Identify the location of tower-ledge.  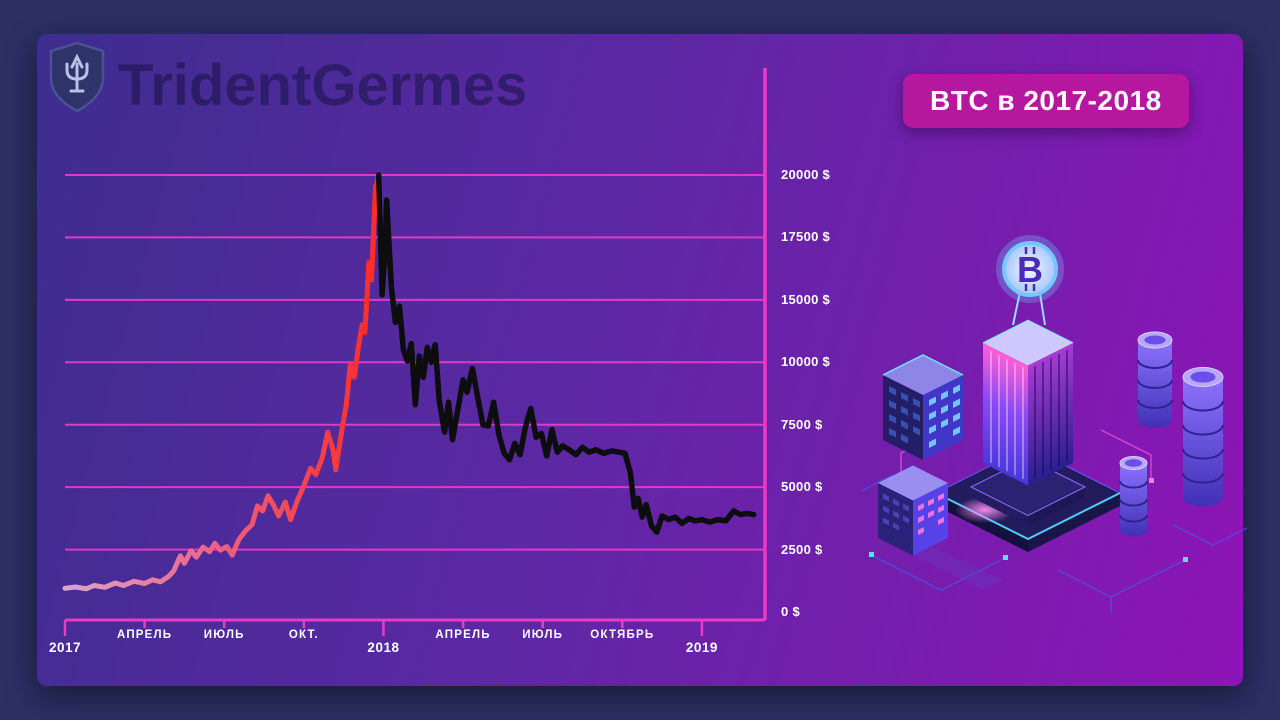
(1028, 491).